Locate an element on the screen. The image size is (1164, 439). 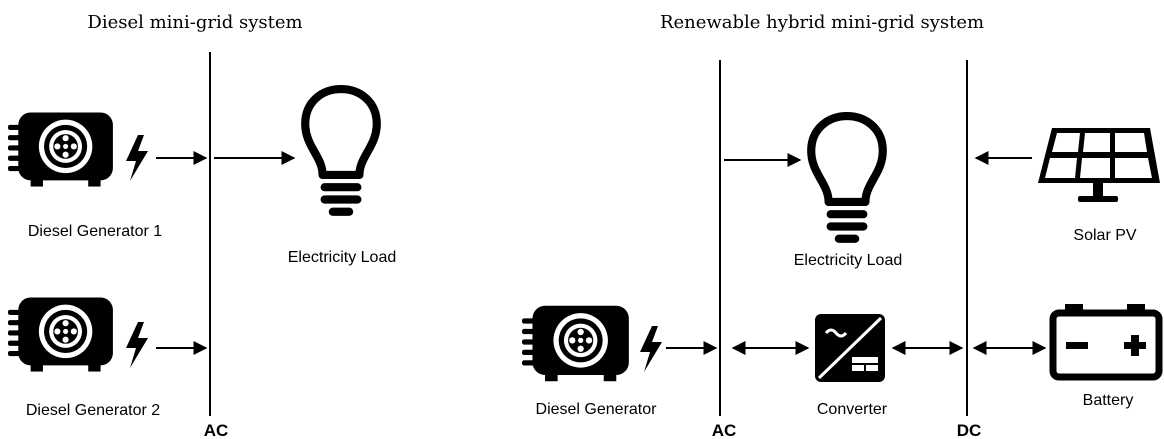
node-label: Converter is located at coordinates (852, 409).